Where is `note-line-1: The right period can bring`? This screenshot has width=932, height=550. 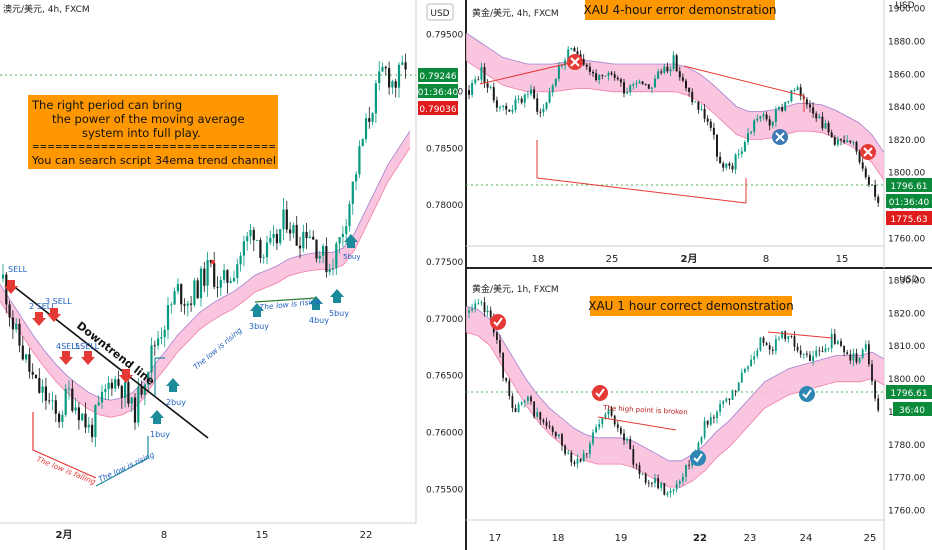
note-line-1: The right period can bring is located at coordinates (106, 105).